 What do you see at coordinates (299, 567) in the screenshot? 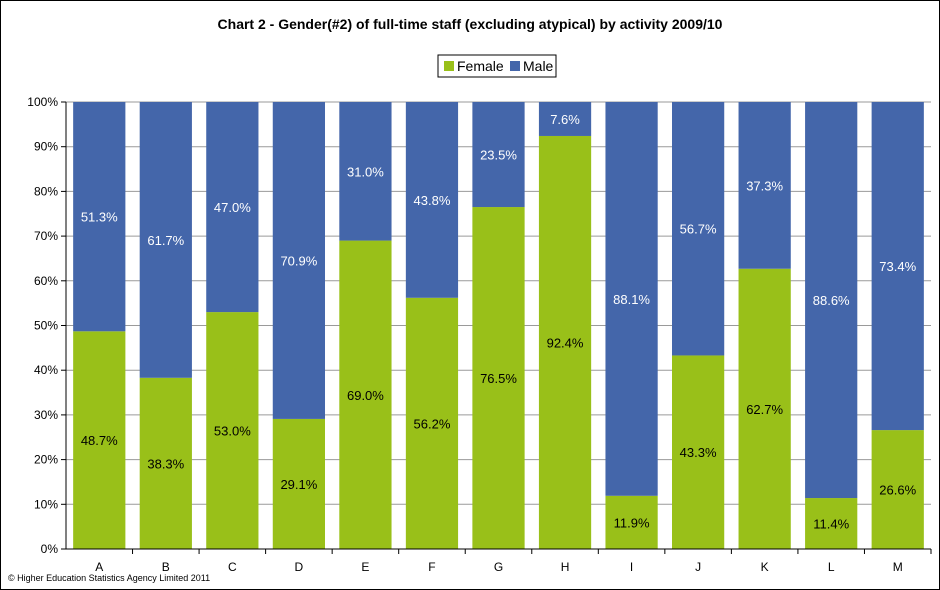
I see `x-tick-label: D` at bounding box center [299, 567].